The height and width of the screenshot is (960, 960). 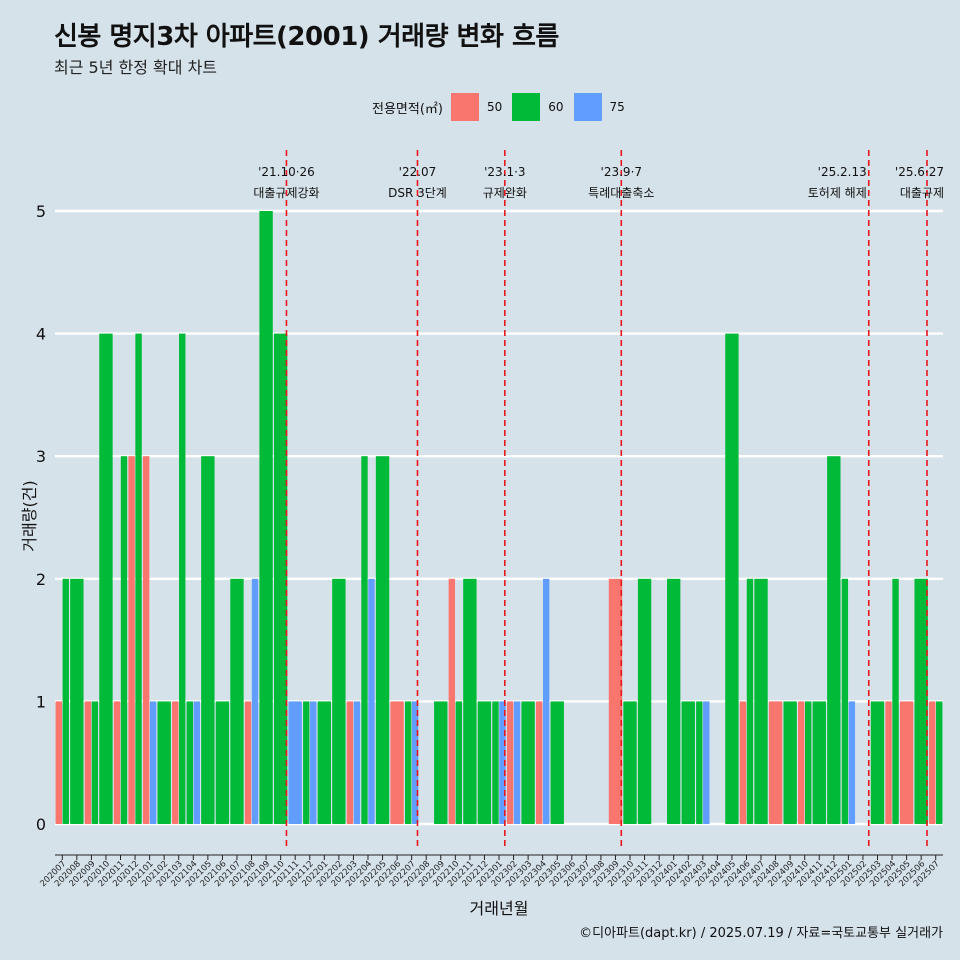 I want to click on legend-title: 전용면적(㎡), so click(x=407, y=109).